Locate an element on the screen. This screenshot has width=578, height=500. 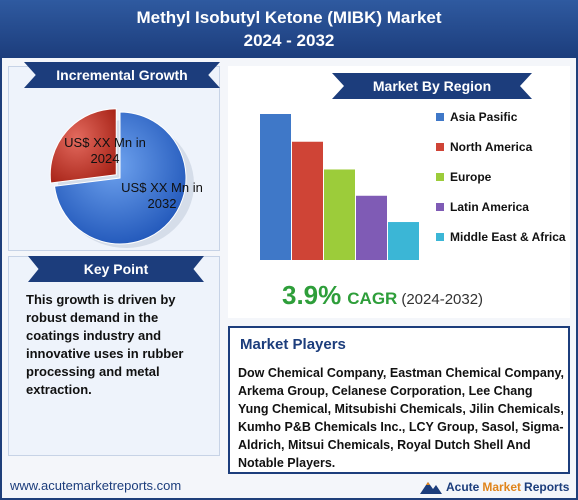
pie-slice-2024 is located at coordinates (83, 146).